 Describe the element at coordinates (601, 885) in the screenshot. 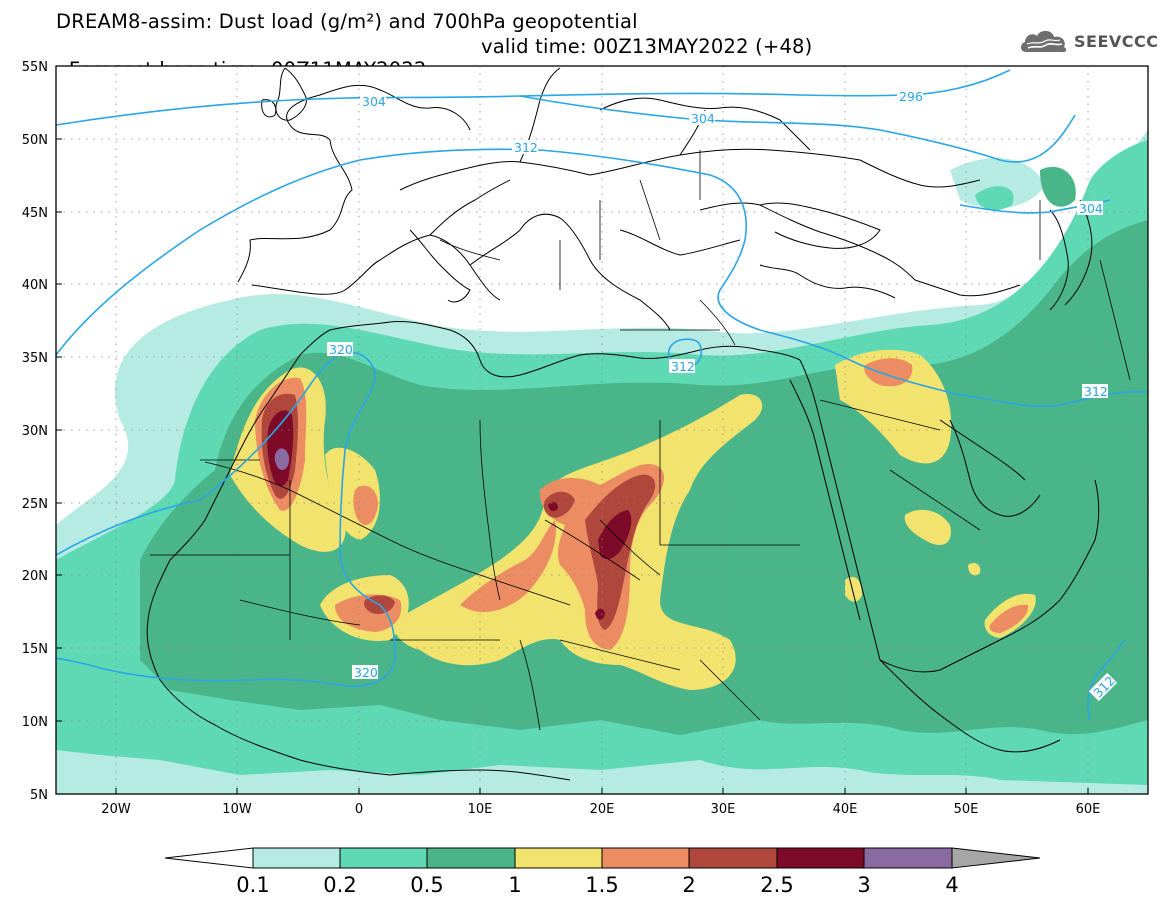

I see `colorbar-label: 1.5` at that location.